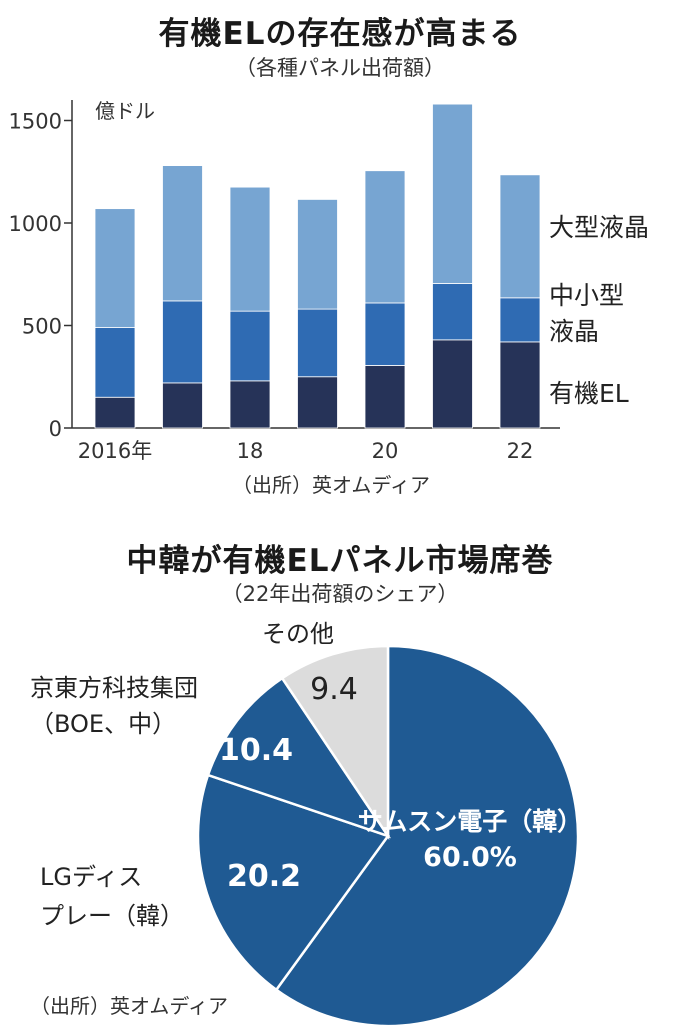  What do you see at coordinates (586, 313) in the screenshot?
I see `series-label: 中小型液晶` at bounding box center [586, 313].